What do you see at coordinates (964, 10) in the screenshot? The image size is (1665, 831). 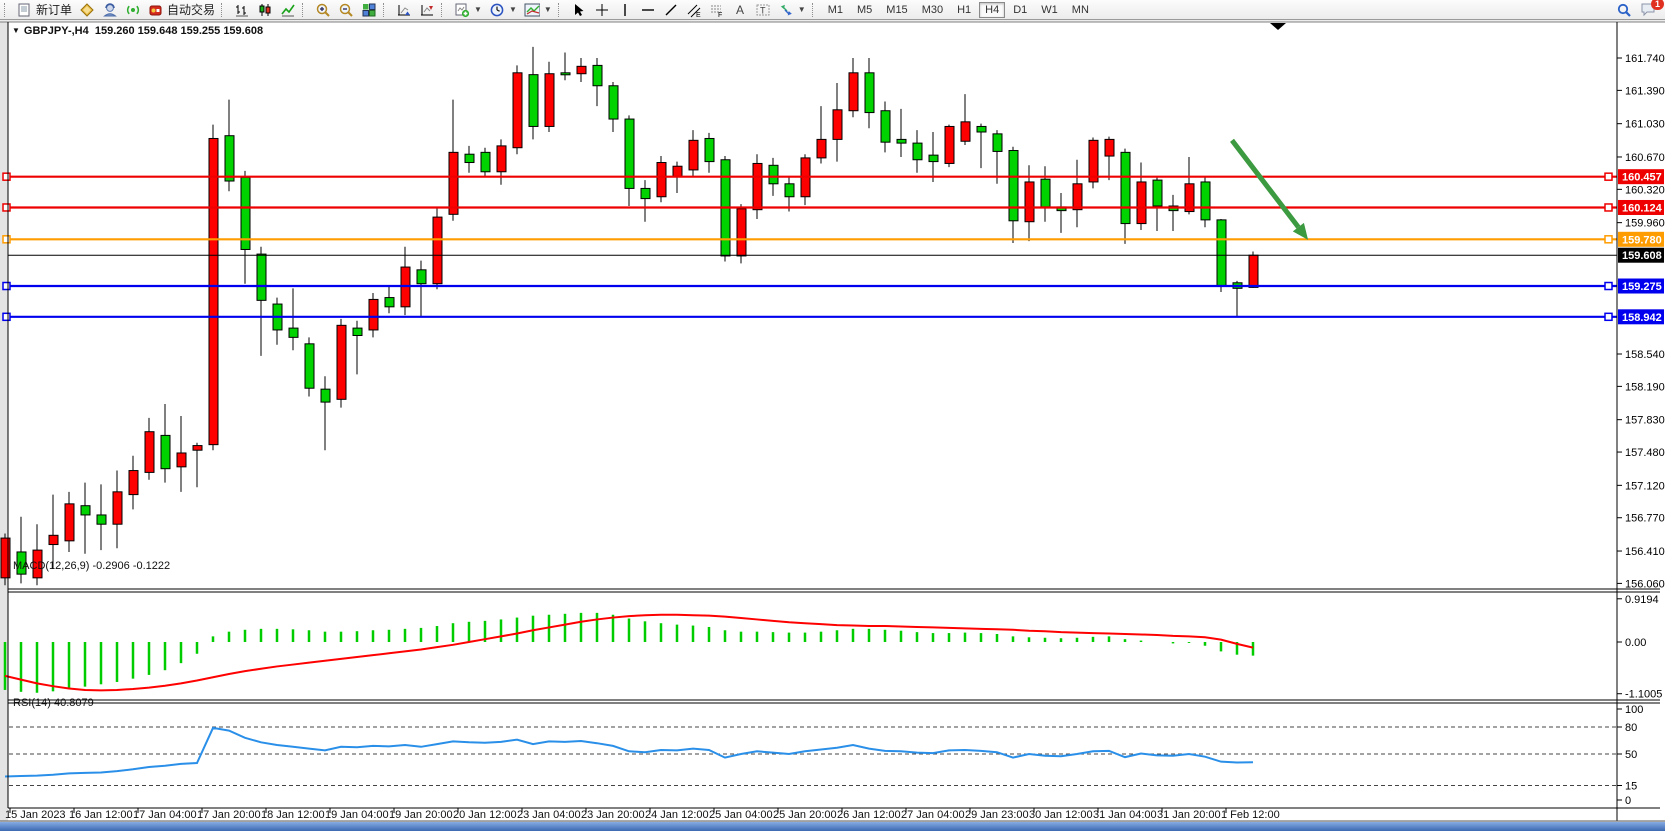 I see `timeframe-h1-button: H1` at bounding box center [964, 10].